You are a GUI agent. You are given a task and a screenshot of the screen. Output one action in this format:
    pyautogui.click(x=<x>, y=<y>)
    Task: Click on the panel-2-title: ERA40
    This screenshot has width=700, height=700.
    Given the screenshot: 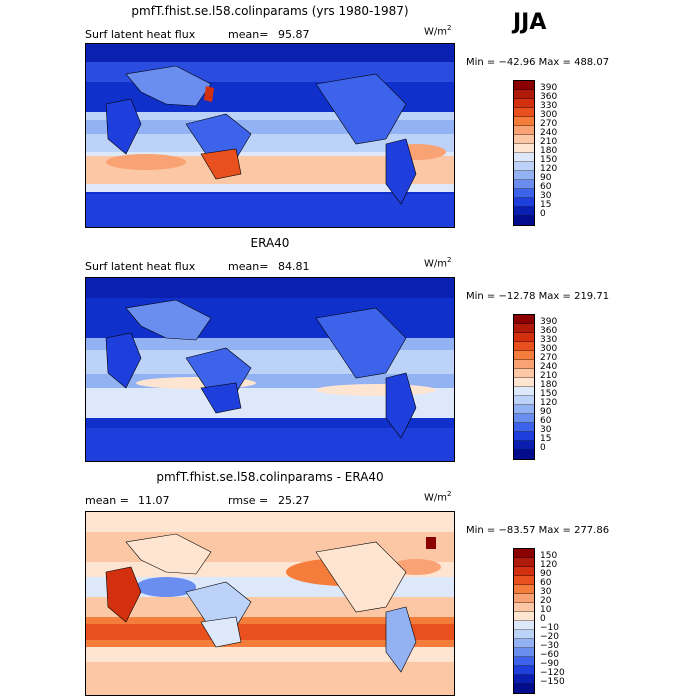 What is the action you would take?
    pyautogui.click(x=270, y=243)
    